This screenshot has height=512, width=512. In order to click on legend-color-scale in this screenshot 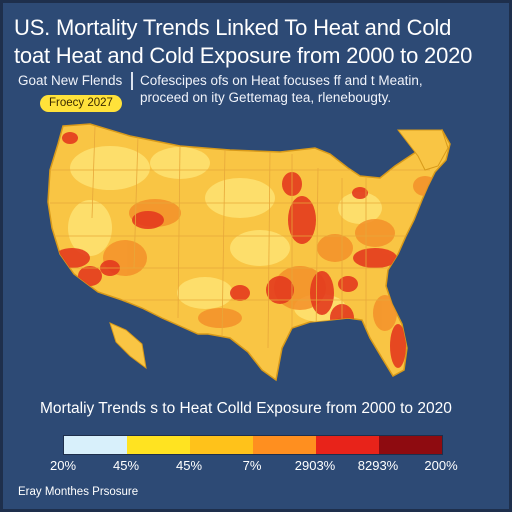, I will do `click(253, 445)`.